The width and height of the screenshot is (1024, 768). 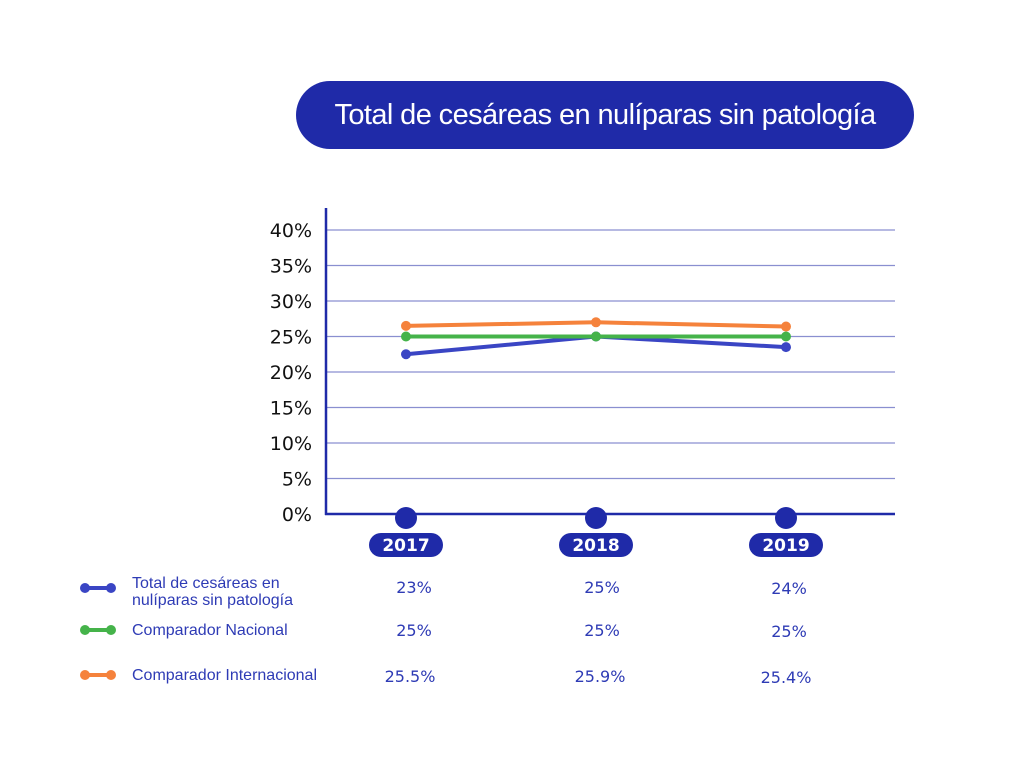 I want to click on x-tick-label: 2018, so click(x=595, y=546).